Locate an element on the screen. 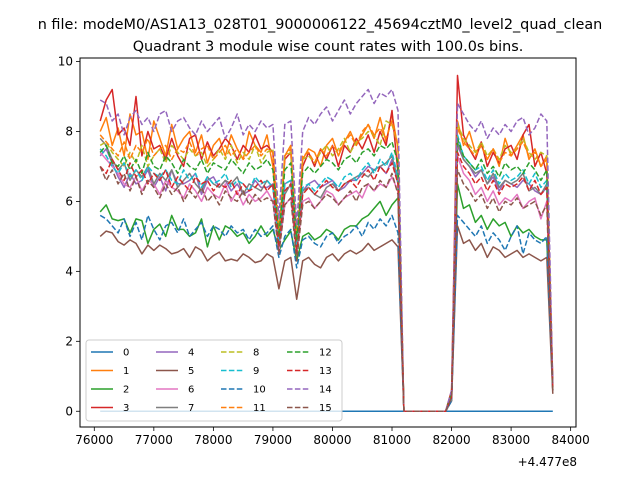  y-tick-label: 0 is located at coordinates (69, 411).